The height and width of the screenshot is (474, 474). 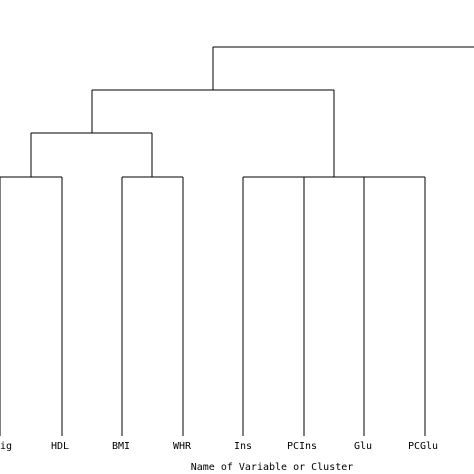 What do you see at coordinates (6, 446) in the screenshot?
I see `leaf-label-trig: ig` at bounding box center [6, 446].